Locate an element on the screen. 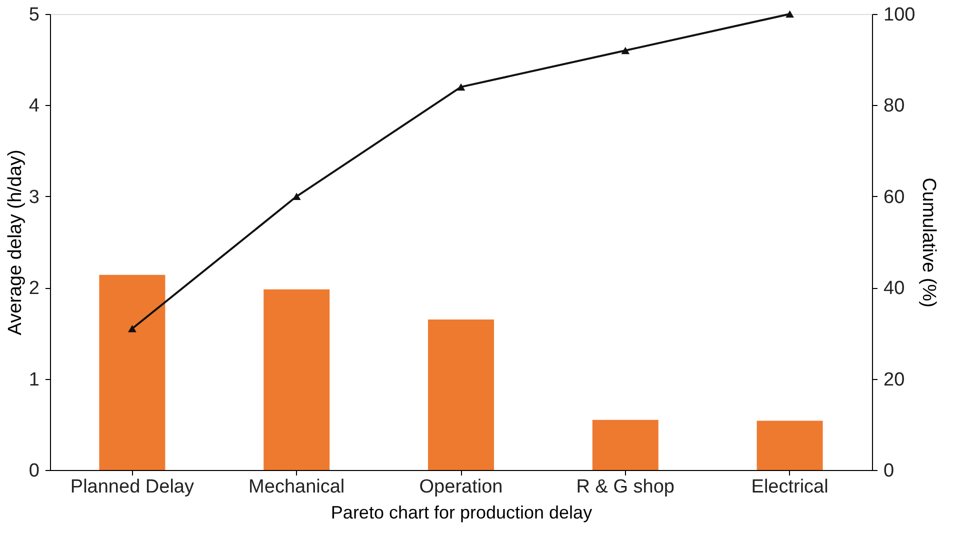 The height and width of the screenshot is (548, 959). y-axis-title: Average delay (h/day) is located at coordinates (15, 243).